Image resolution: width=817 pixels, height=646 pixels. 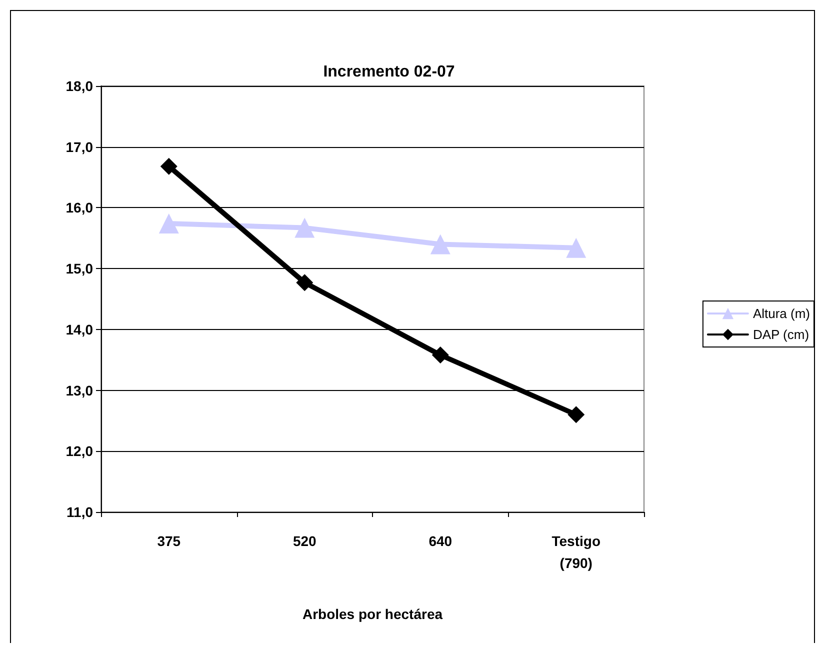 I want to click on y-tick-label: 12,0, so click(x=80, y=451).